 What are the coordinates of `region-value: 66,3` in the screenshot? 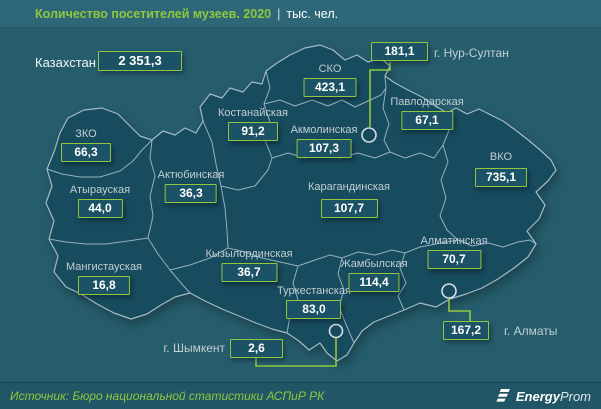 It's located at (86, 152).